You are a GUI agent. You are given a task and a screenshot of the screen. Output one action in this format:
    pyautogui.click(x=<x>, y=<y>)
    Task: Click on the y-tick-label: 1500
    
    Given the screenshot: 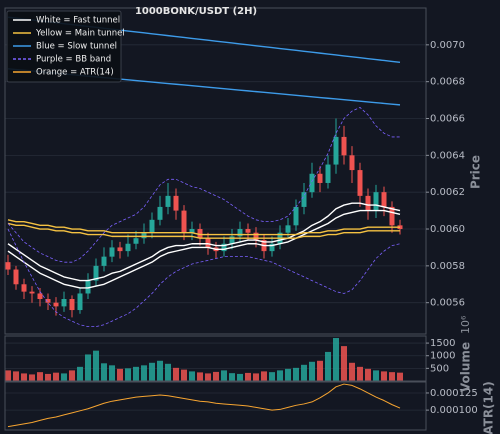 What is the action you would take?
    pyautogui.click(x=442, y=343)
    